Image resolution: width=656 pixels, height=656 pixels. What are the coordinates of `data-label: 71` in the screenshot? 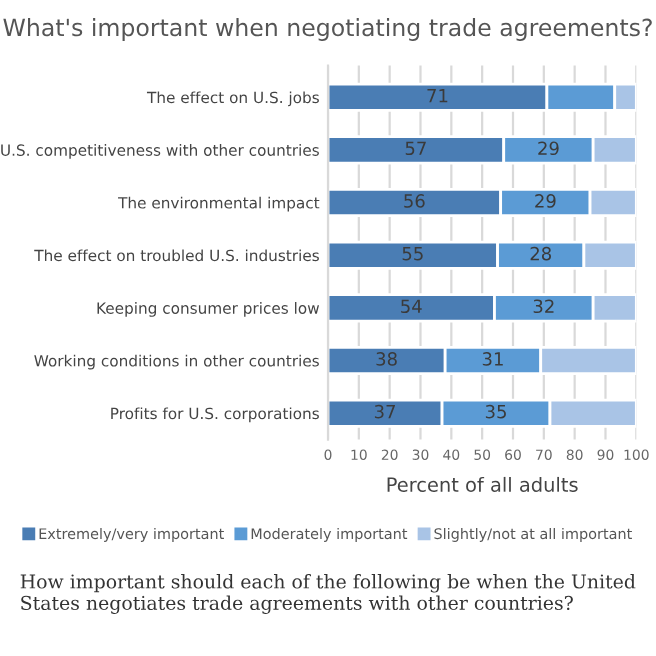 It's located at (437, 96).